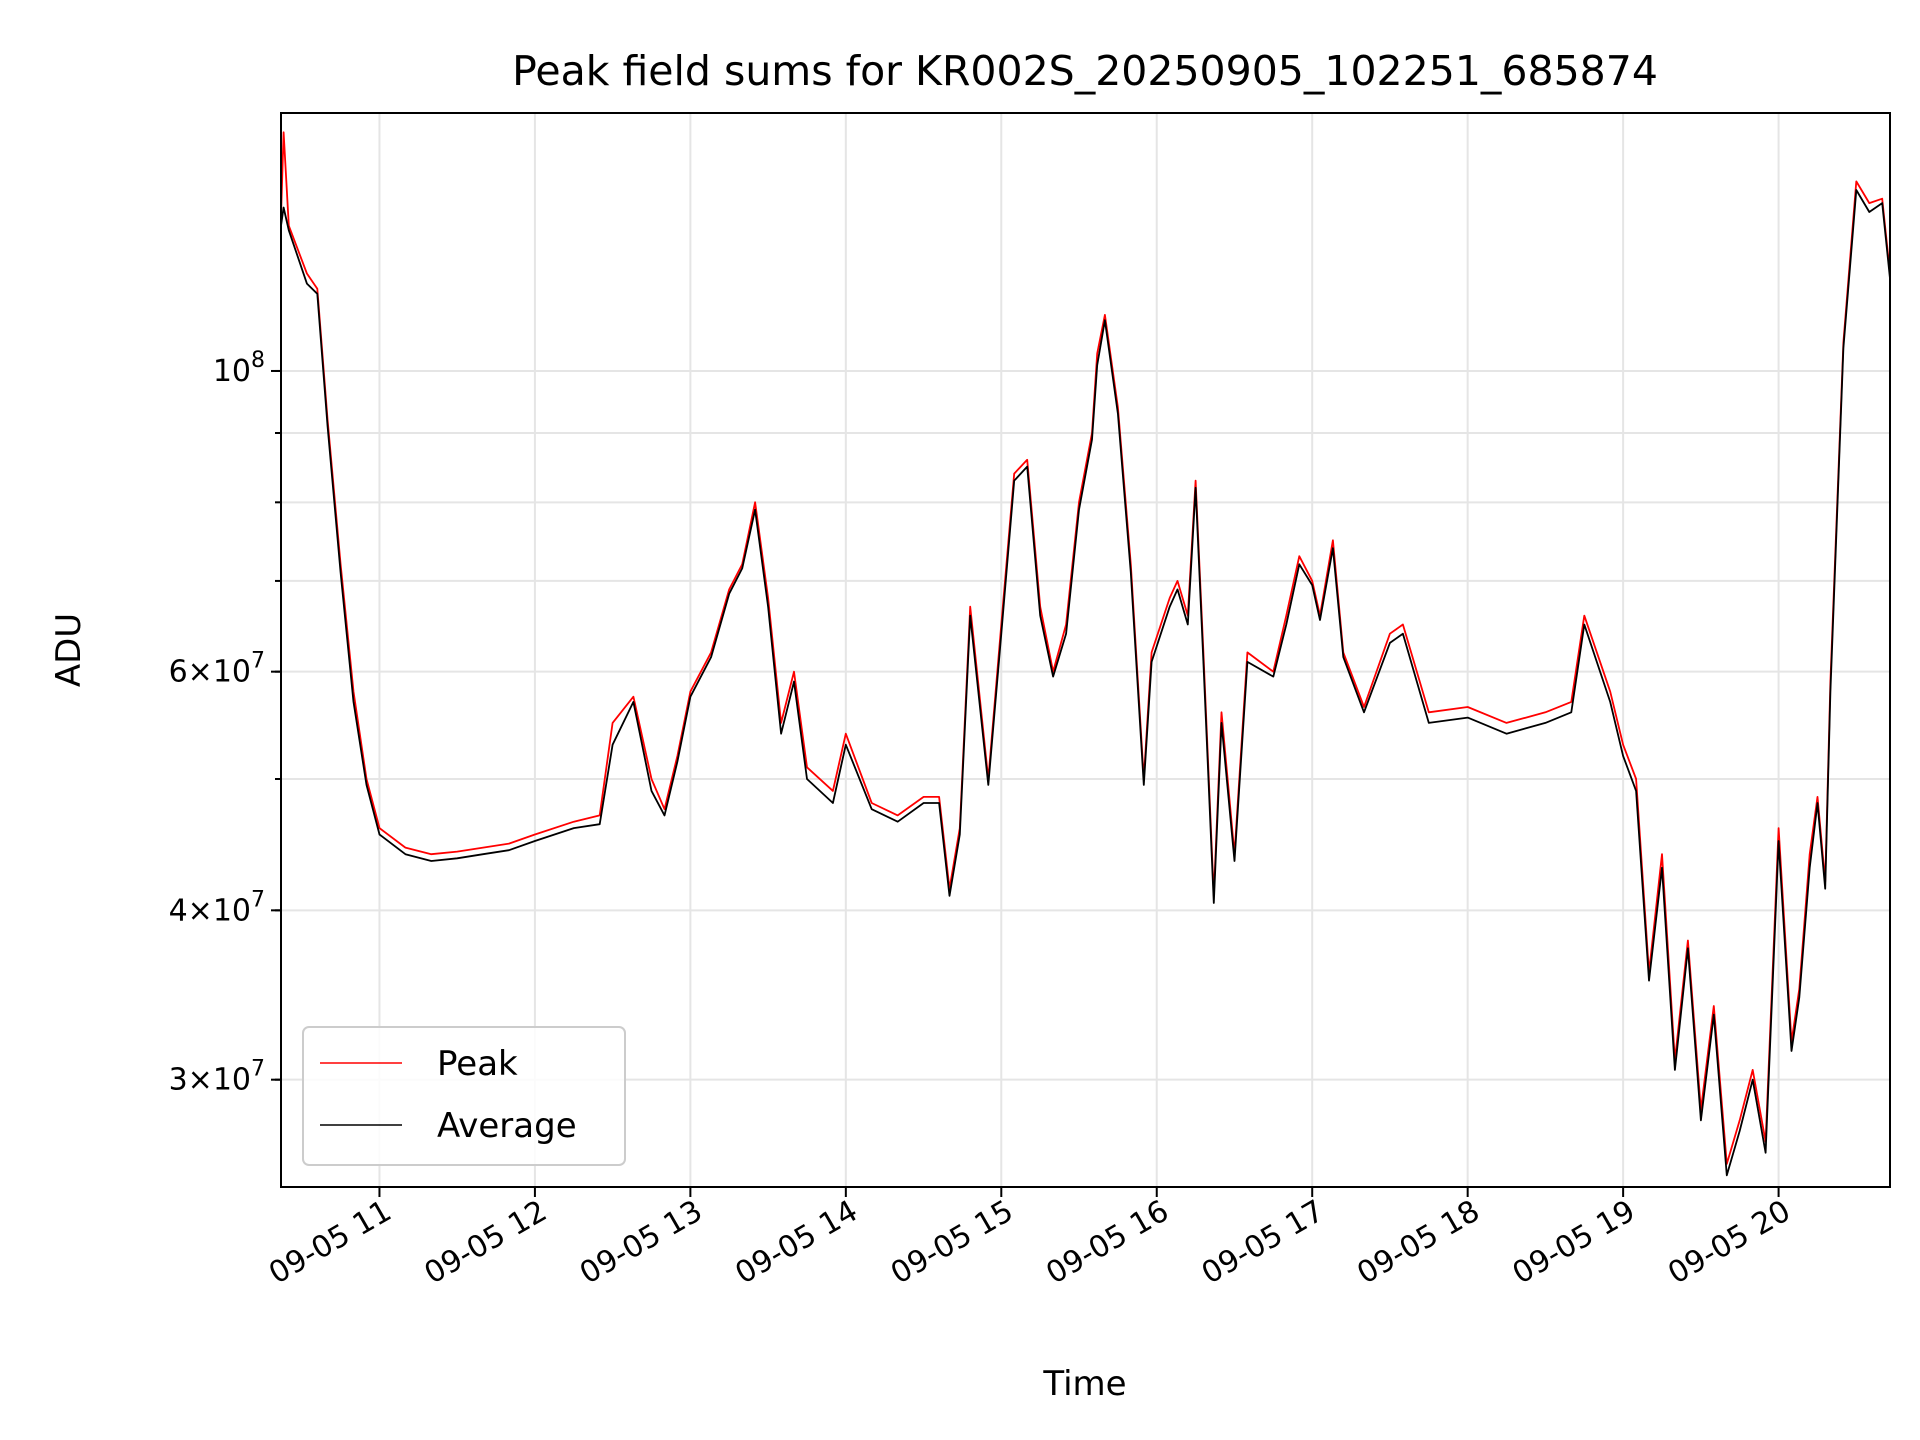 This screenshot has width=1920, height=1440. I want to click on y-tick-label: 4×10⁷, so click(217, 907).